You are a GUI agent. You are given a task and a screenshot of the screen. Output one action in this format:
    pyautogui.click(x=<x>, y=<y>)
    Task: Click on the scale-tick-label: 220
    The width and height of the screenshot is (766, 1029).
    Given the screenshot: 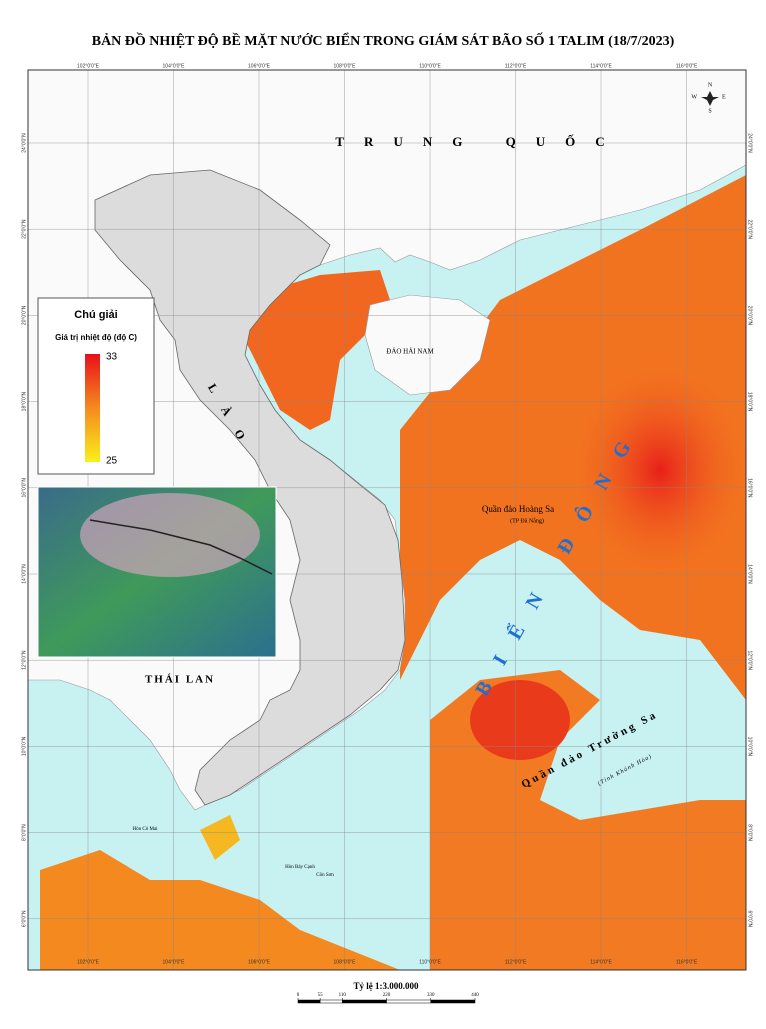 What is the action you would take?
    pyautogui.click(x=387, y=995)
    